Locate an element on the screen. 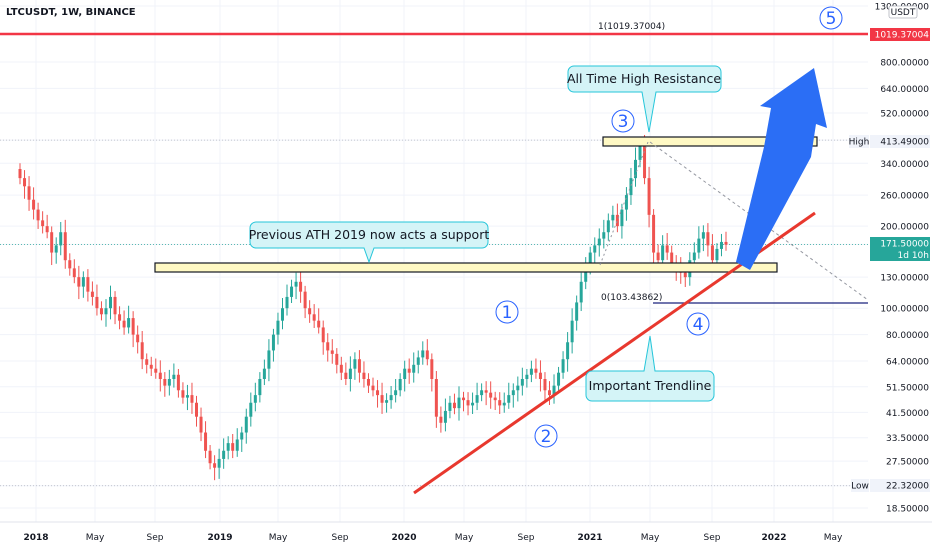 The width and height of the screenshot is (932, 550). low-price-tag is located at coordinates (900, 485).